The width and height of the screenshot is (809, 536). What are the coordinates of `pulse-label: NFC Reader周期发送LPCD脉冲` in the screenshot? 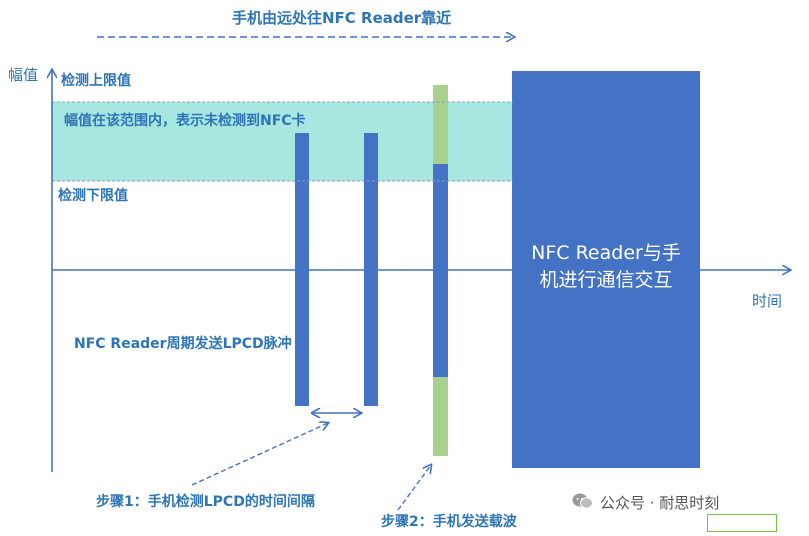 It's located at (183, 344).